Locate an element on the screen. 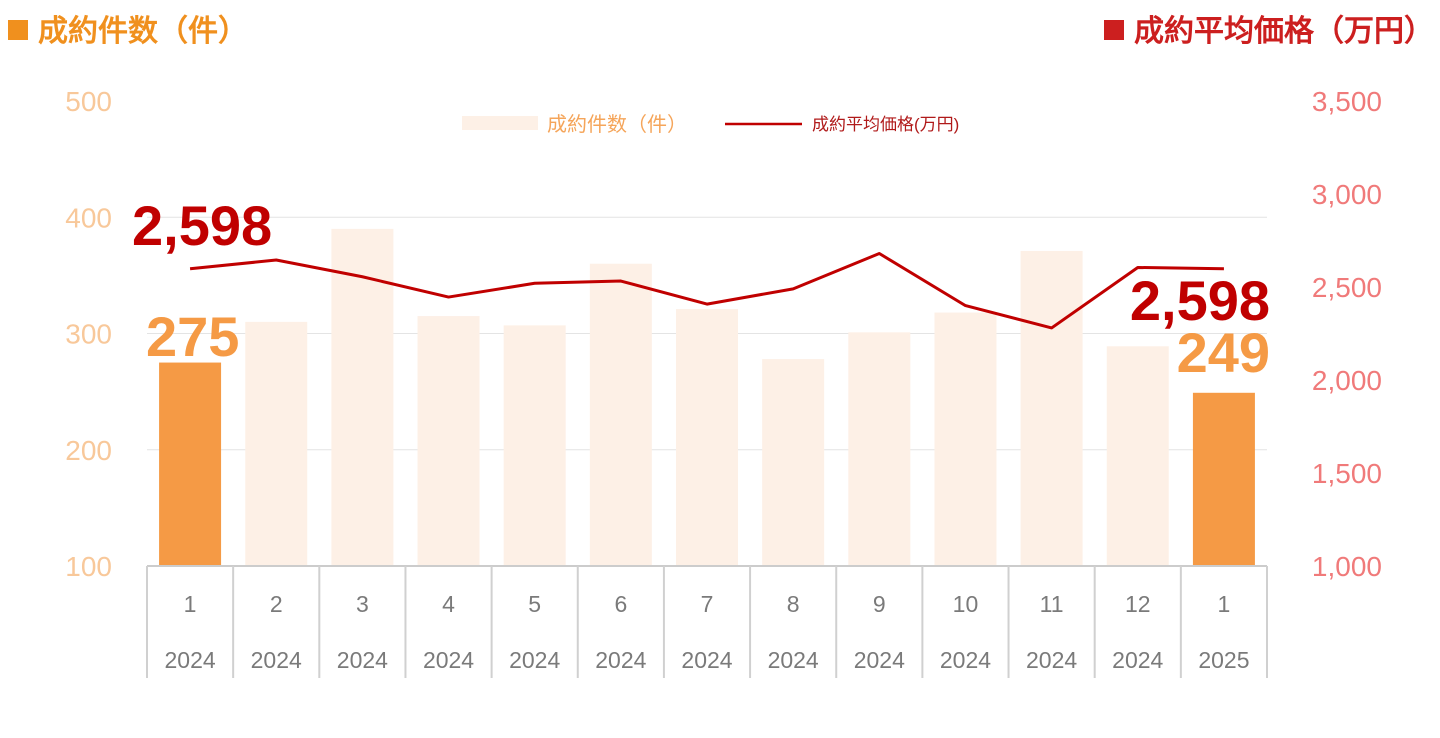 This screenshot has width=1440, height=738. left-axis-title-text: 成約件数（件） is located at coordinates (143, 31).